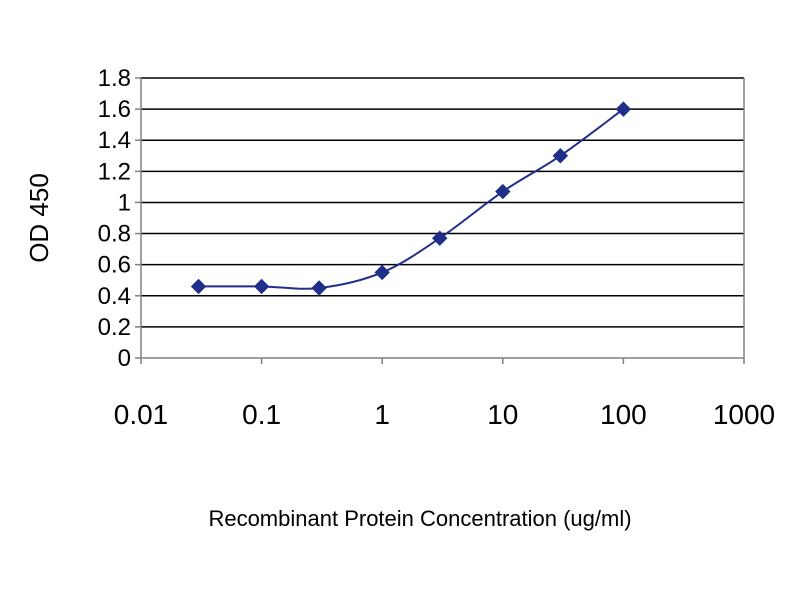 Image resolution: width=800 pixels, height=600 pixels. What do you see at coordinates (114, 78) in the screenshot?
I see `y-tick-label-9: 1.8` at bounding box center [114, 78].